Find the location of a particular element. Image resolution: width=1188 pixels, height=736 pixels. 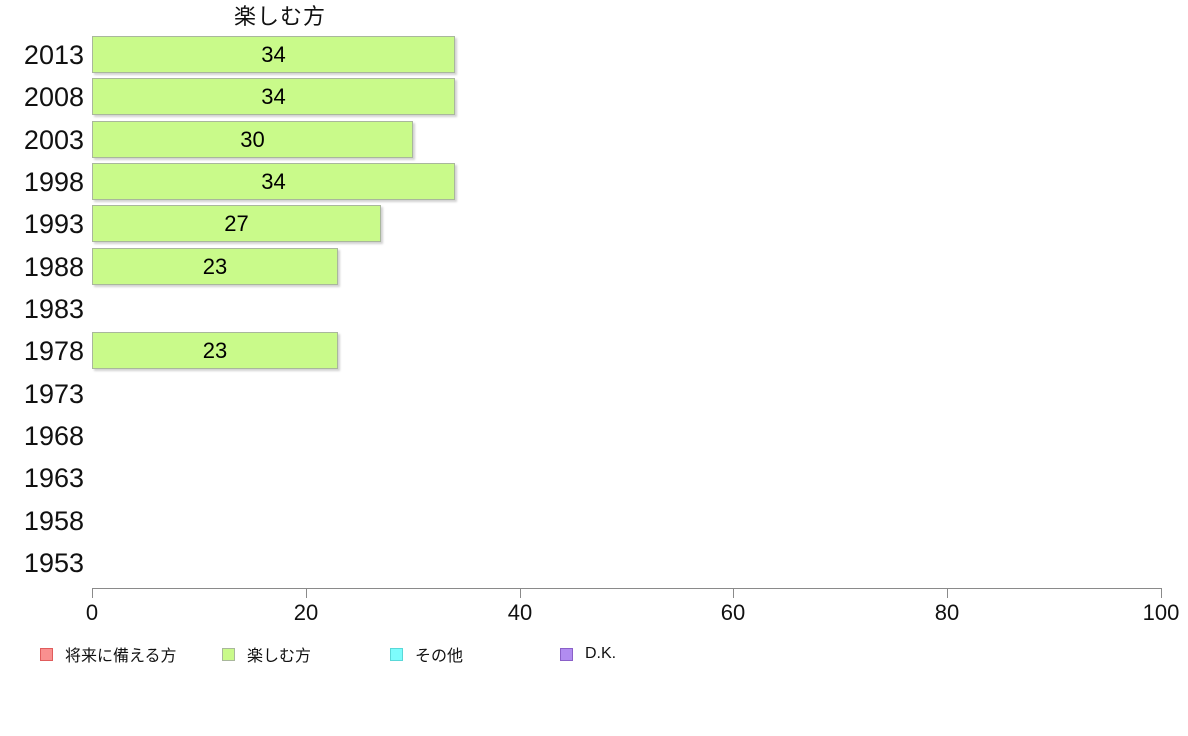

bar: 27 is located at coordinates (236, 224).